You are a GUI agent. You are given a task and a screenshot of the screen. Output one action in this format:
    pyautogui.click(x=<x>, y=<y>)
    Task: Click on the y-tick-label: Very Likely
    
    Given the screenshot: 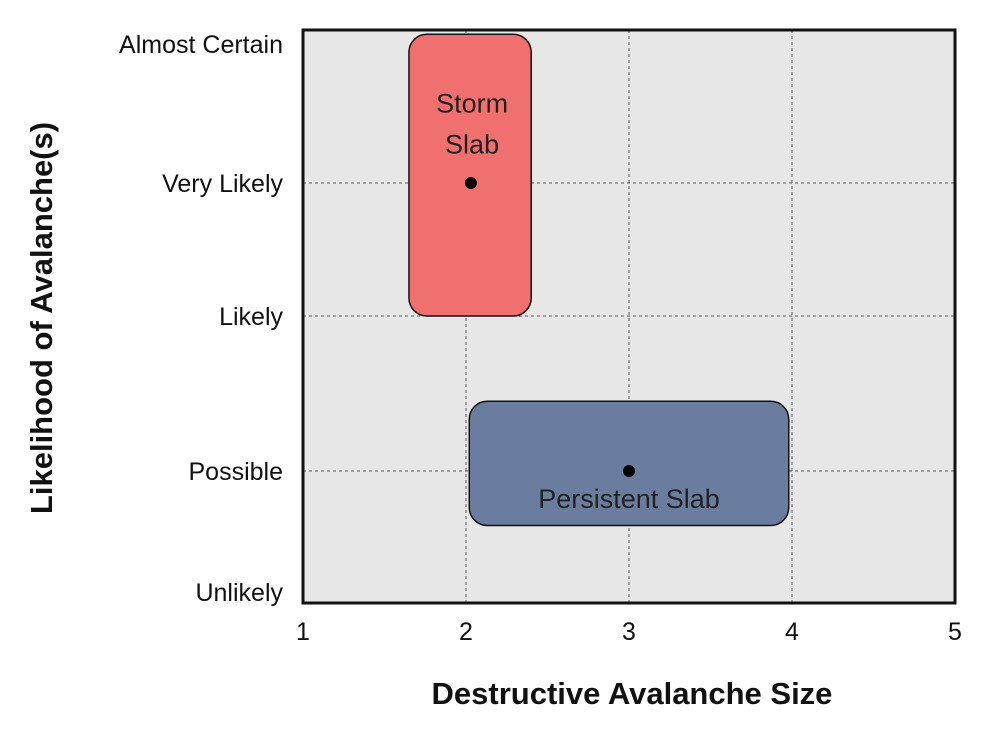 What is the action you would take?
    pyautogui.click(x=222, y=184)
    